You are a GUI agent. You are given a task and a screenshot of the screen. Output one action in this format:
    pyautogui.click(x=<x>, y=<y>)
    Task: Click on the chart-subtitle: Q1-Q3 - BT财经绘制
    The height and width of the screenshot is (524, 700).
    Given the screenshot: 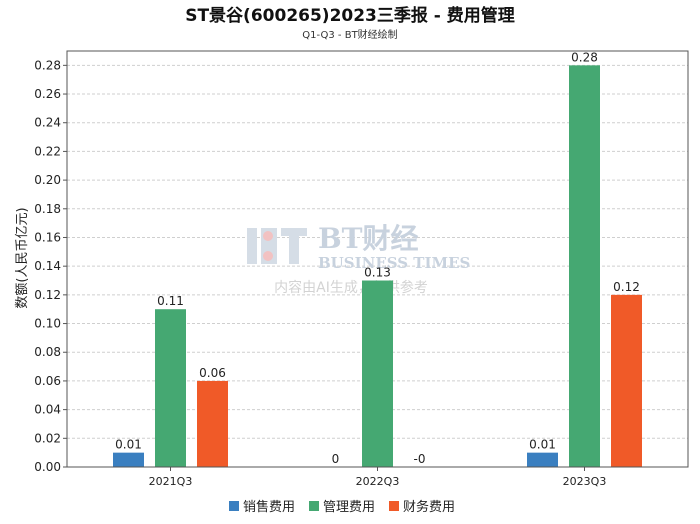 What is the action you would take?
    pyautogui.click(x=349, y=34)
    